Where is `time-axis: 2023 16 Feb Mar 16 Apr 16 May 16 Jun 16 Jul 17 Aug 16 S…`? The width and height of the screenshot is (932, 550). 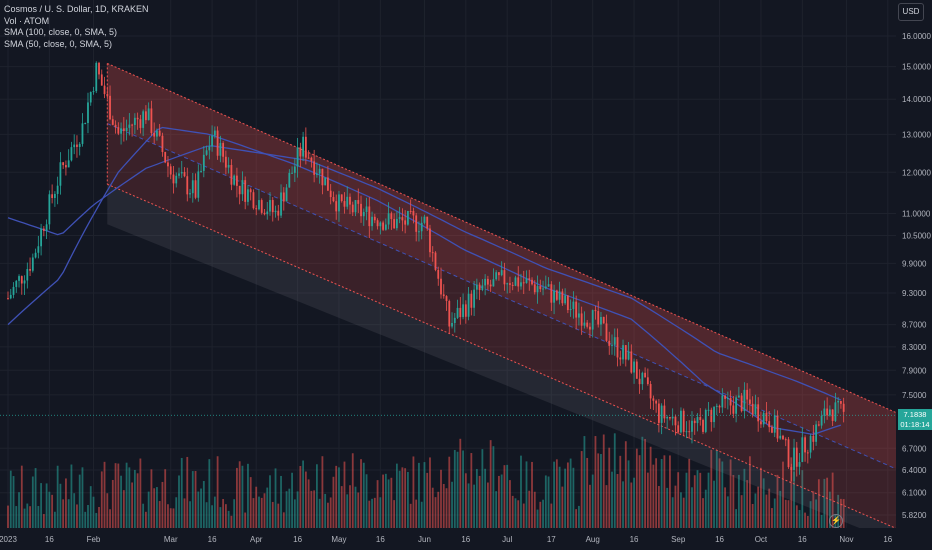 time-axis: 2023 16 Feb Mar 16 Apr 16 May 16 Jun 16 Jul 17 Aug 16 S… is located at coordinates (448, 539).